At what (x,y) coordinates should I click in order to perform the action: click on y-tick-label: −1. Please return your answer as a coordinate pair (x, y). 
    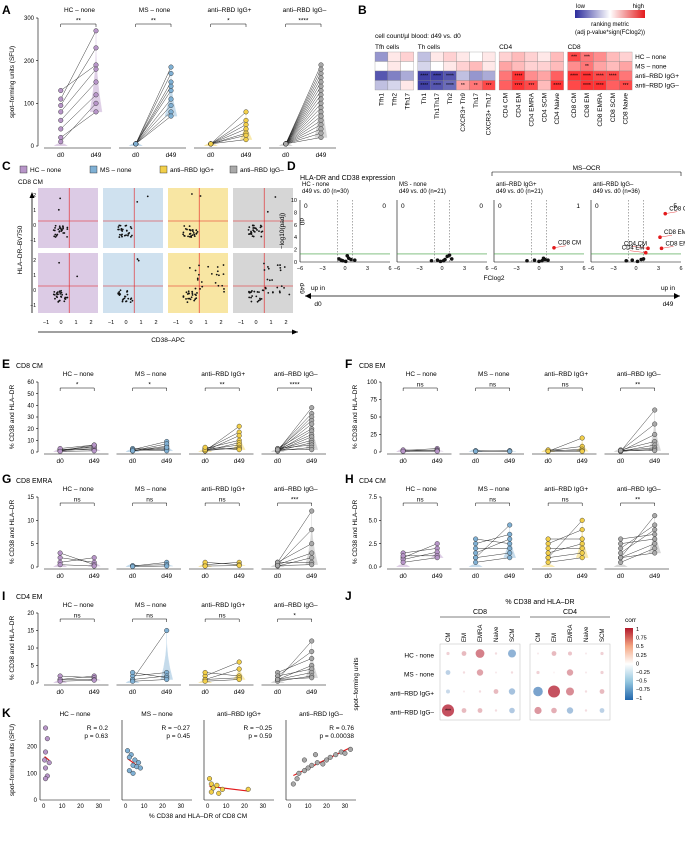
    Looking at the image, I should click on (33, 241).